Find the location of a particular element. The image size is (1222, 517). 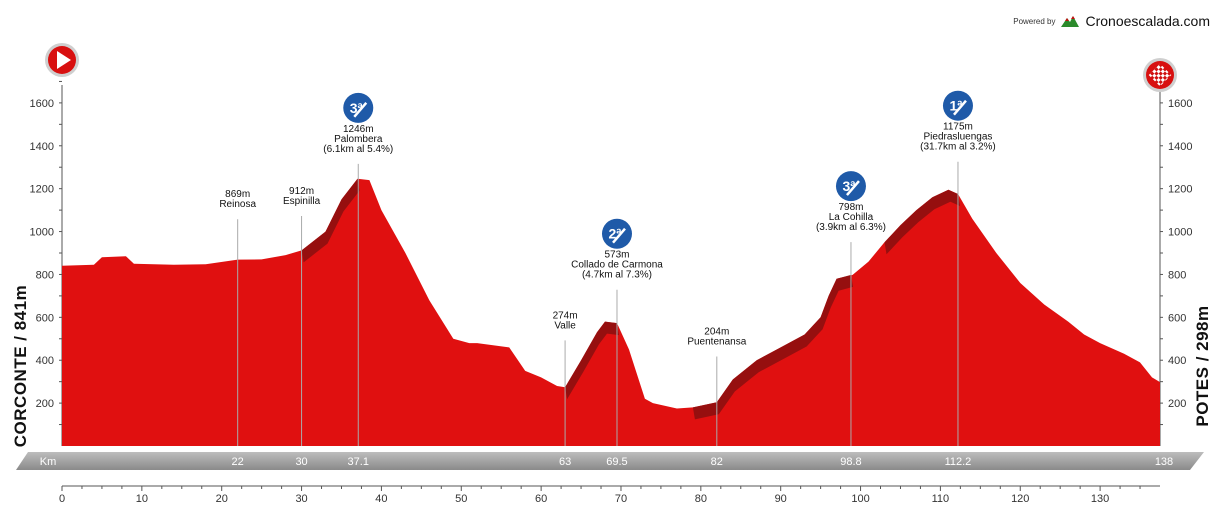

annotation-label: 274m is located at coordinates (565, 315).